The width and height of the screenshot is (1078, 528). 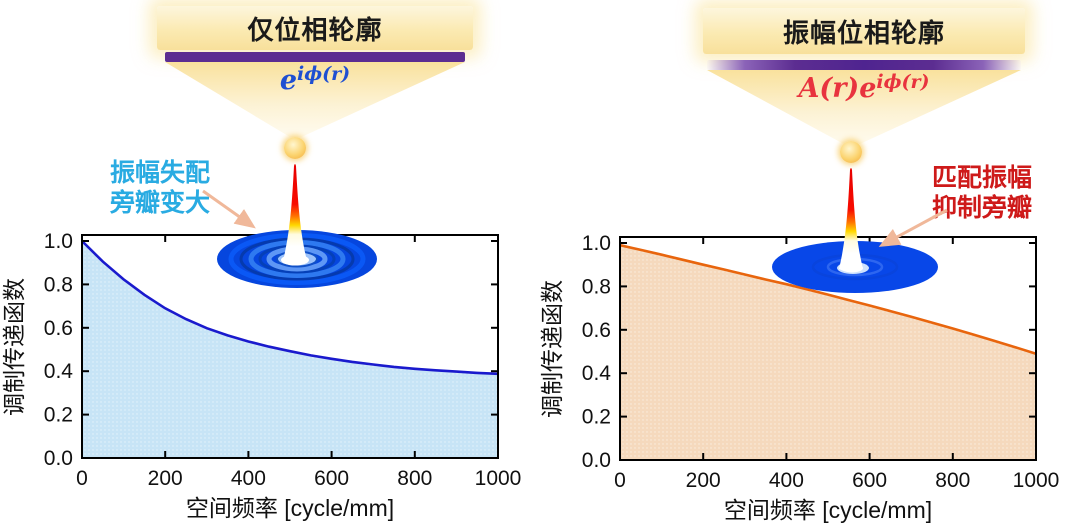 What do you see at coordinates (159, 173) in the screenshot?
I see `annotation-line-1: 振幅失配` at bounding box center [159, 173].